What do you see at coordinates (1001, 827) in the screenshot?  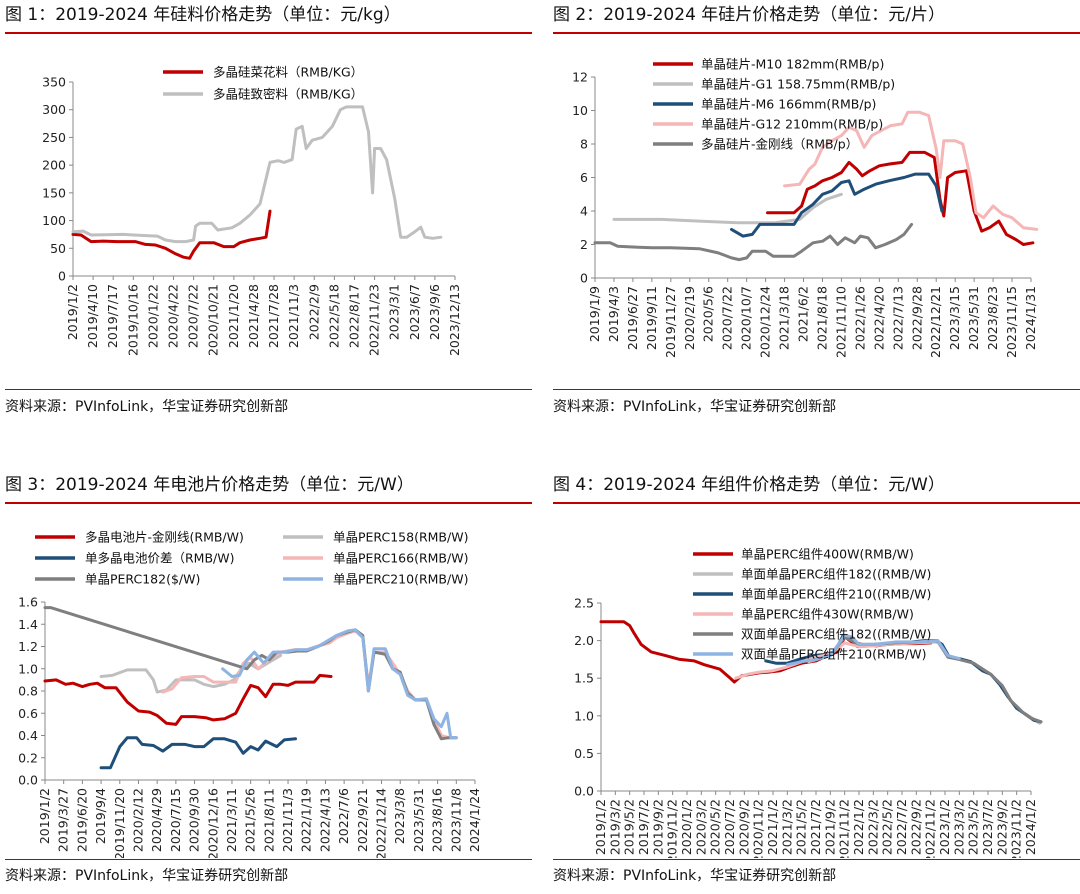 I see `x-tick-label: 2023/9/2` at bounding box center [1001, 827].